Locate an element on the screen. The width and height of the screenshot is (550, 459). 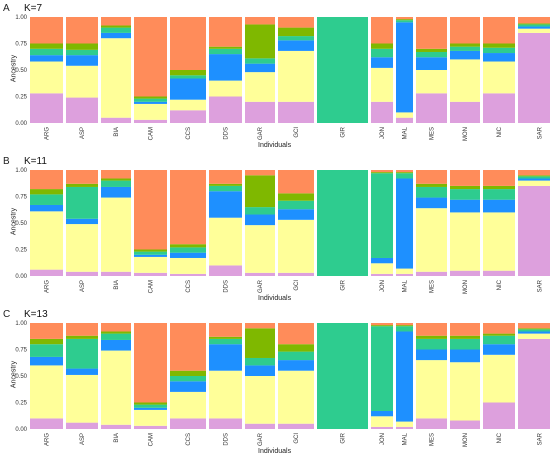
population-block-mal is located at coordinates (404, 70).